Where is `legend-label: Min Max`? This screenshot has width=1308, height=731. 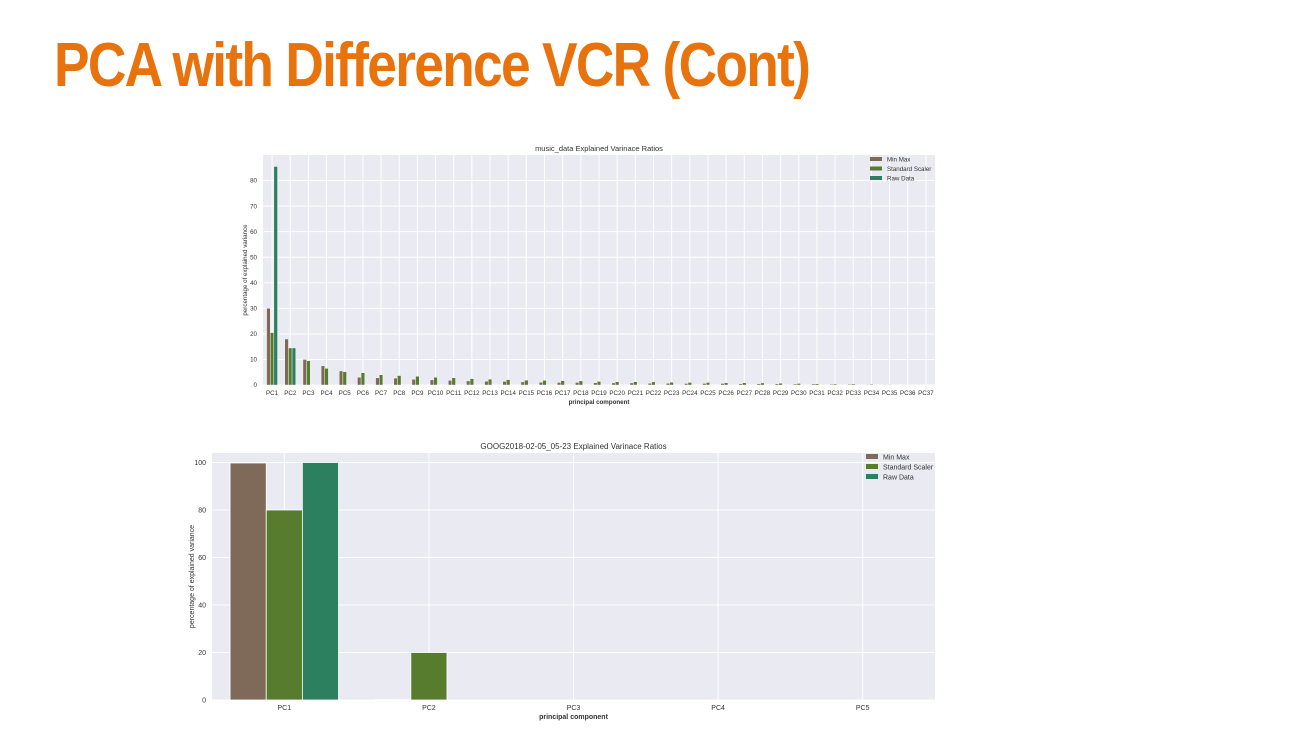 legend-label: Min Max is located at coordinates (899, 160).